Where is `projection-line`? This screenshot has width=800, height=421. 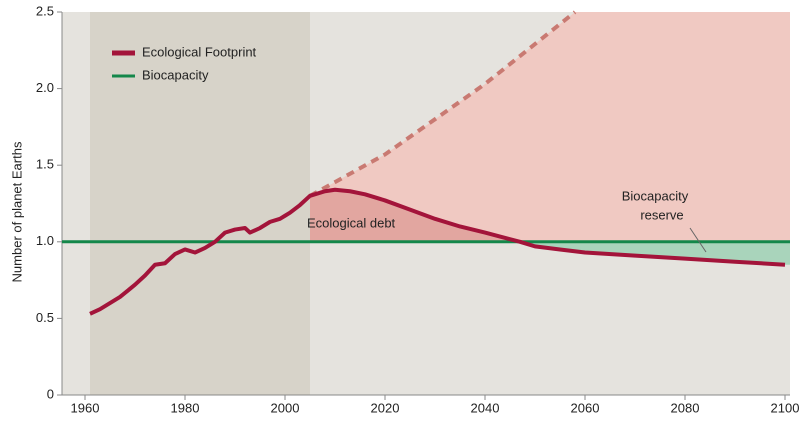 projection-line is located at coordinates (443, 104).